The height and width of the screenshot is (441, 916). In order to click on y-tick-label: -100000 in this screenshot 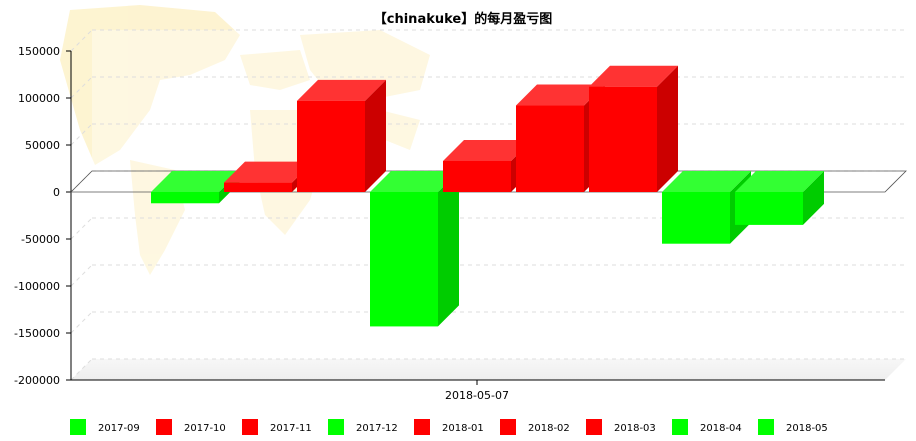, I will do `click(37, 286)`.